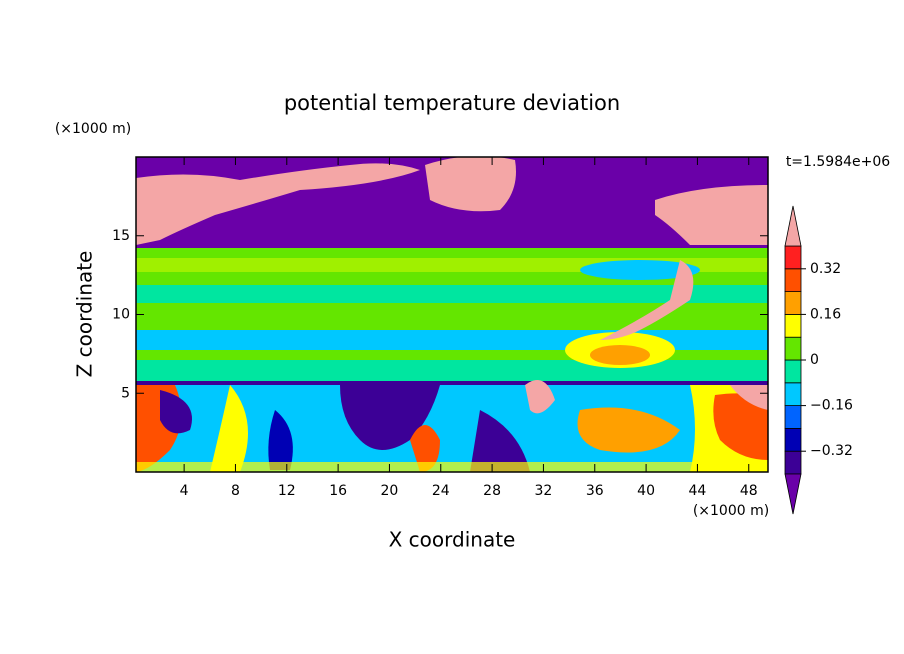  I want to click on colorbar-tick-label: −0.16, so click(831, 406).